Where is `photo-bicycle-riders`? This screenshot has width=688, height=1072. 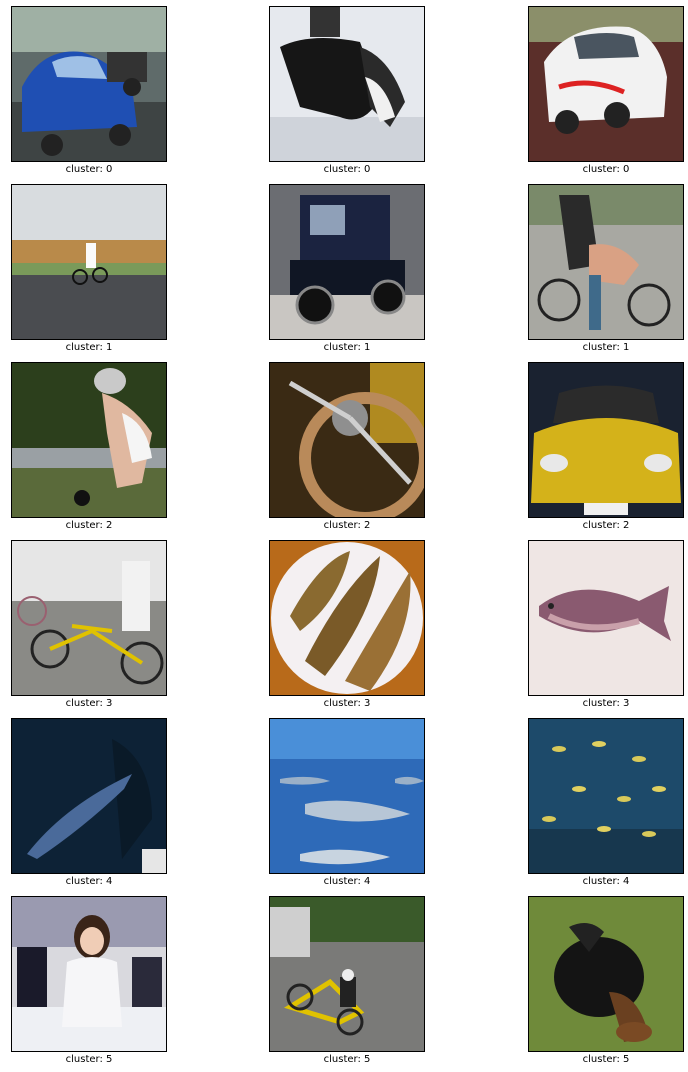
photo-bicycle-riders is located at coordinates (606, 262).